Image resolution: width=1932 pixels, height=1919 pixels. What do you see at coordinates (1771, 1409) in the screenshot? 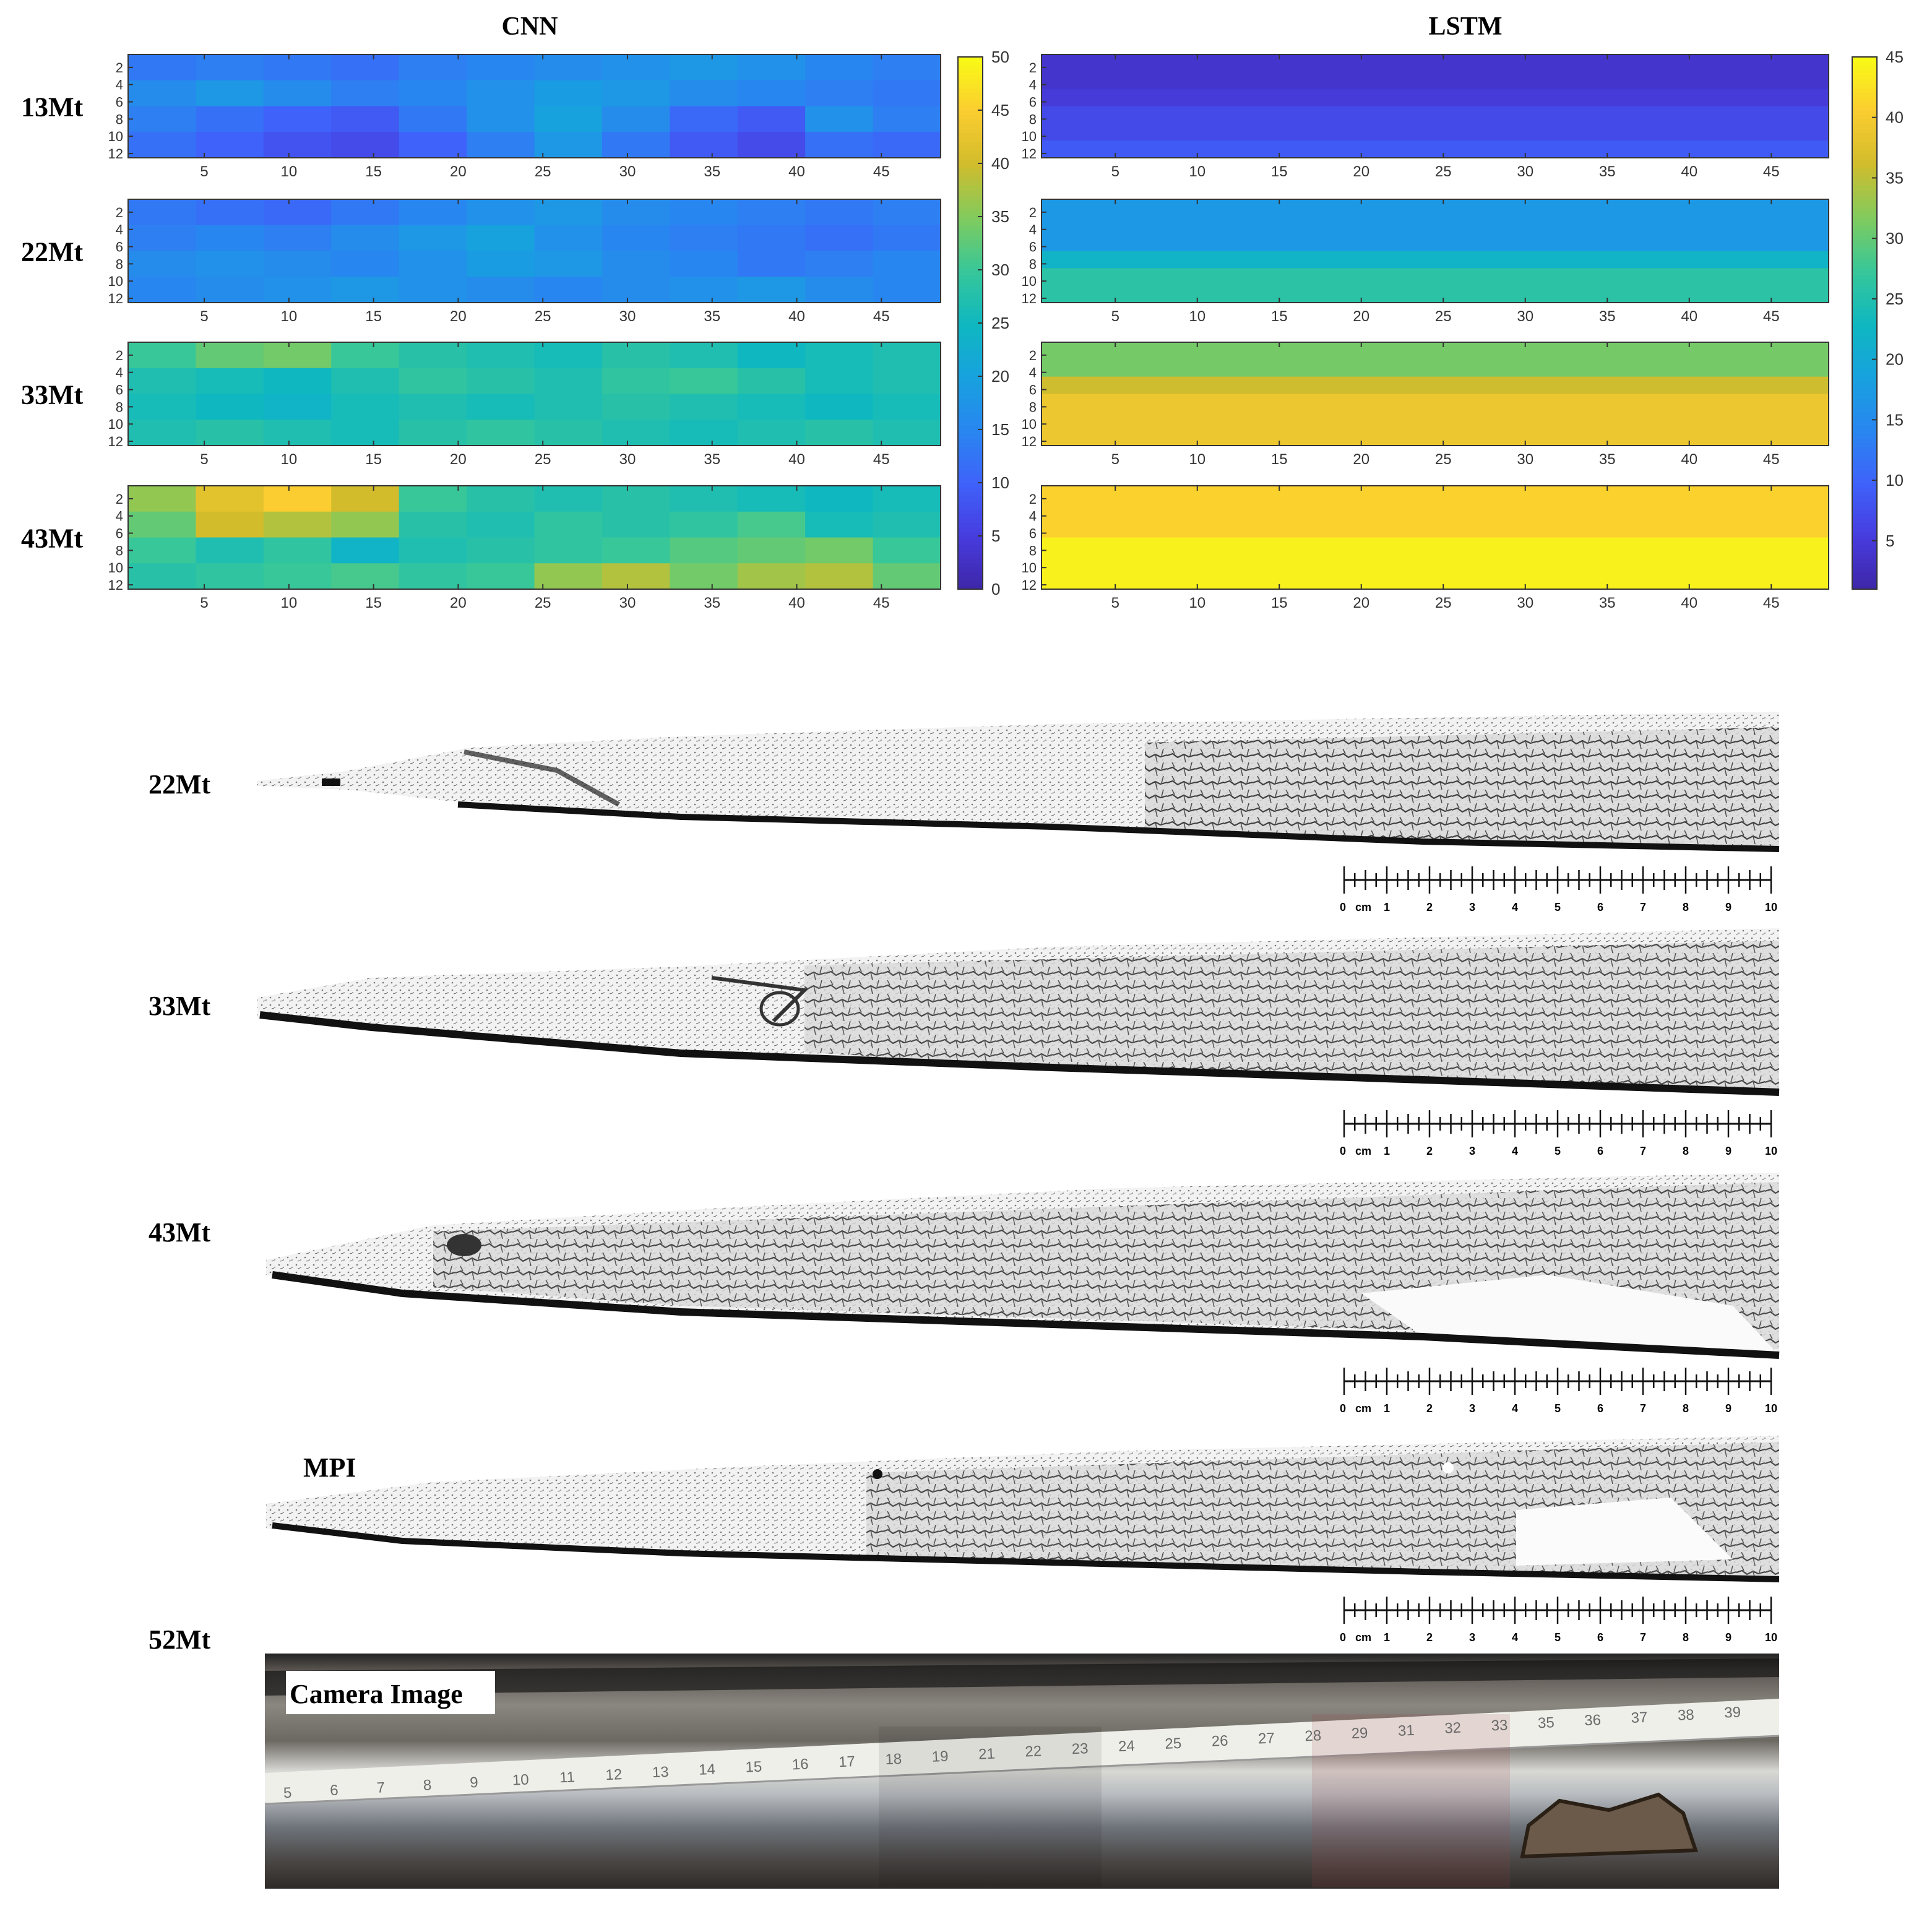
I see `scale-tick-label: 10` at bounding box center [1771, 1409].